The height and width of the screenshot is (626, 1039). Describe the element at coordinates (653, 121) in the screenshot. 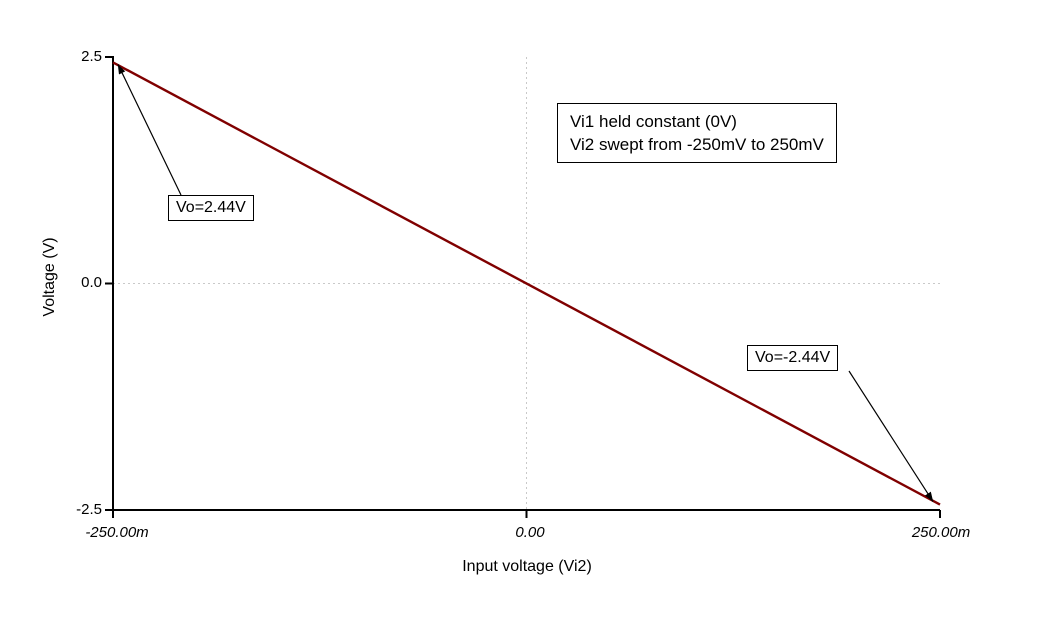

I see `note-line: Vi1 held constant (0V)` at that location.